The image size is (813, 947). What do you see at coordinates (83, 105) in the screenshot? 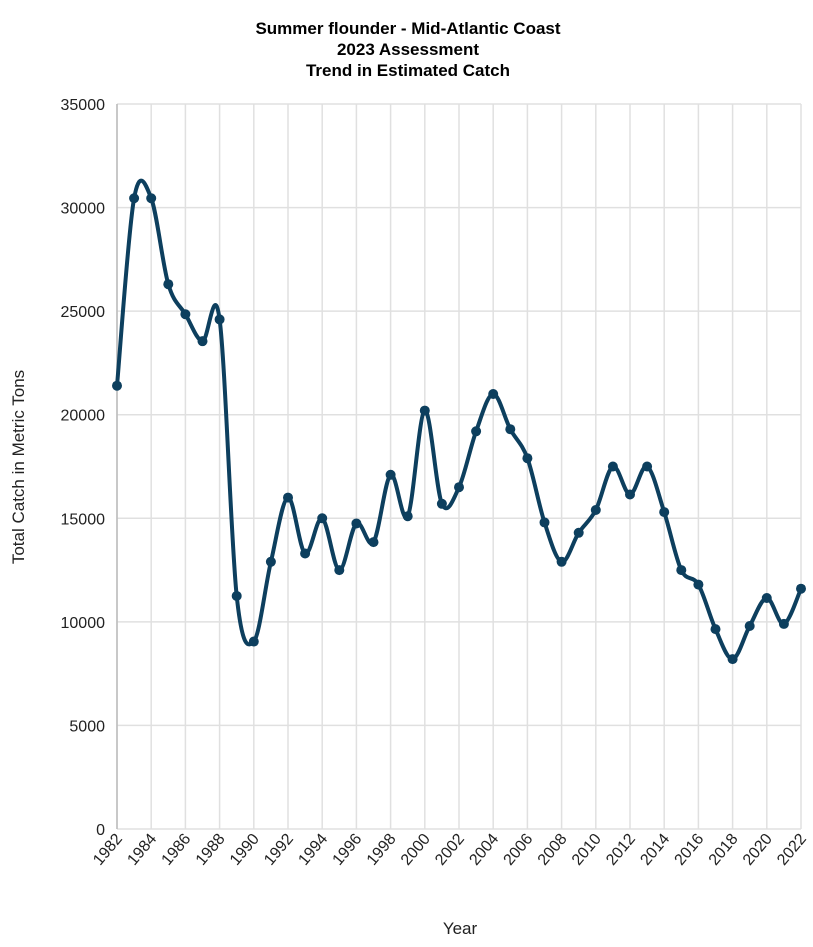
I see `y-tick-label: 35000` at bounding box center [83, 105].